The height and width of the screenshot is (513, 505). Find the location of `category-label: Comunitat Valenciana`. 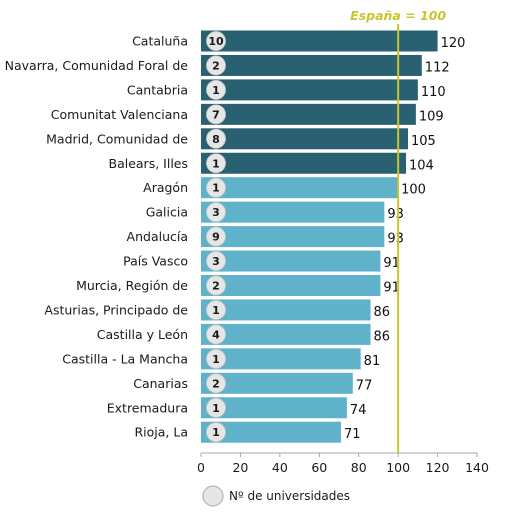

category-label: Comunitat Valenciana is located at coordinates (119, 114).